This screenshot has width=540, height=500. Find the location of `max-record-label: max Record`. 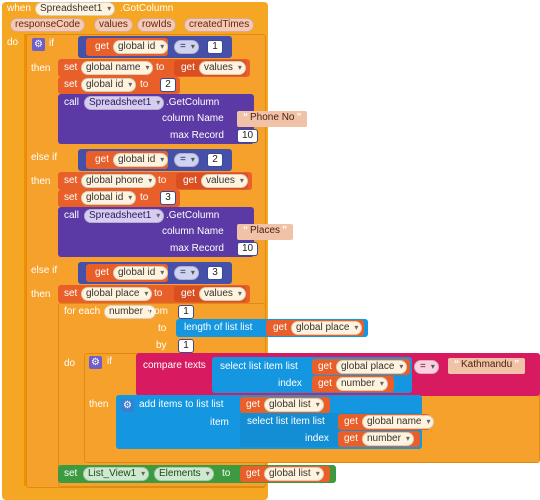

max-record-label: max Record is located at coordinates (197, 135).